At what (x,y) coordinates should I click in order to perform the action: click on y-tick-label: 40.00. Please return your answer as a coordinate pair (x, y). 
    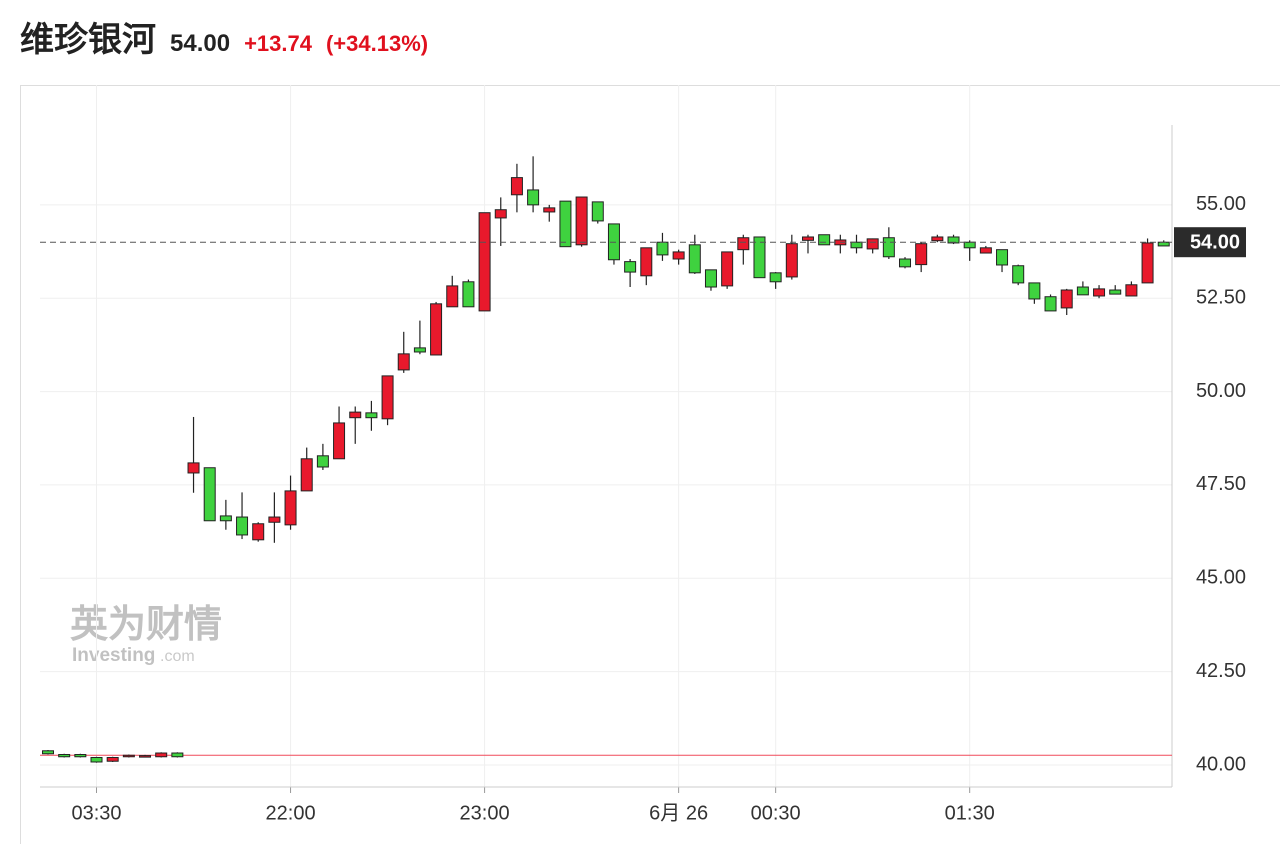
    Looking at the image, I should click on (1221, 764).